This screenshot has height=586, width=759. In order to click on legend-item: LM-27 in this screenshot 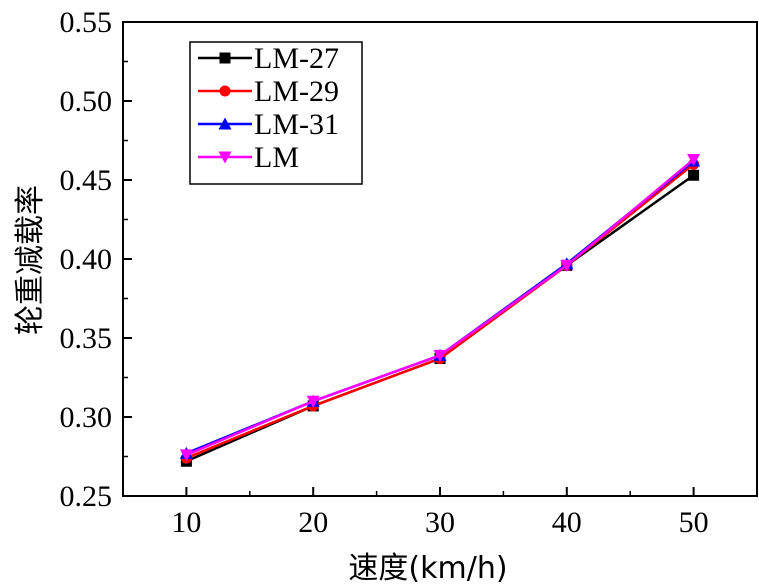, I will do `click(268, 58)`.